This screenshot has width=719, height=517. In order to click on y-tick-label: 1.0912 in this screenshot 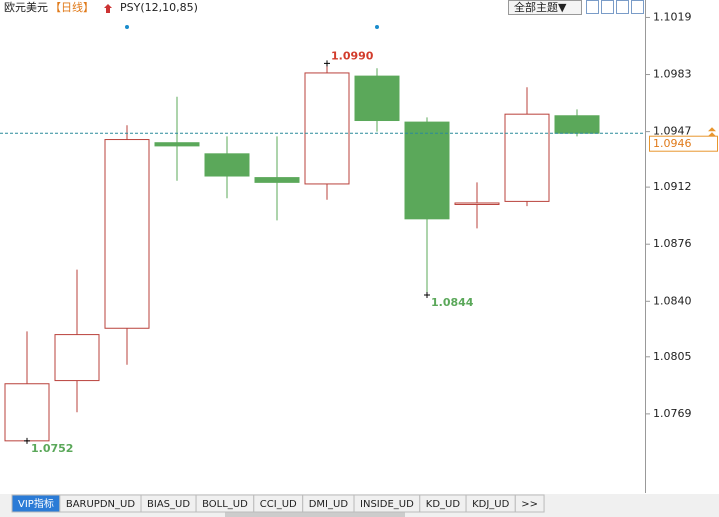, I will do `click(672, 186)`.